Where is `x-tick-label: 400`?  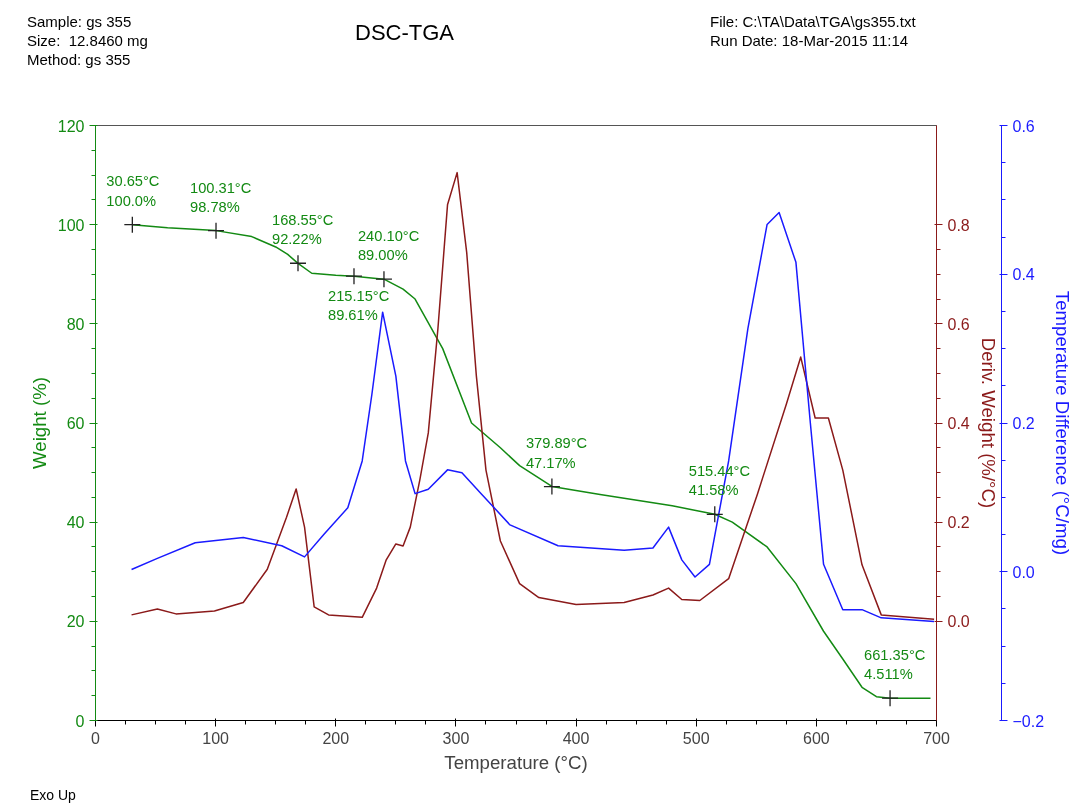 x-tick-label: 400 is located at coordinates (576, 738).